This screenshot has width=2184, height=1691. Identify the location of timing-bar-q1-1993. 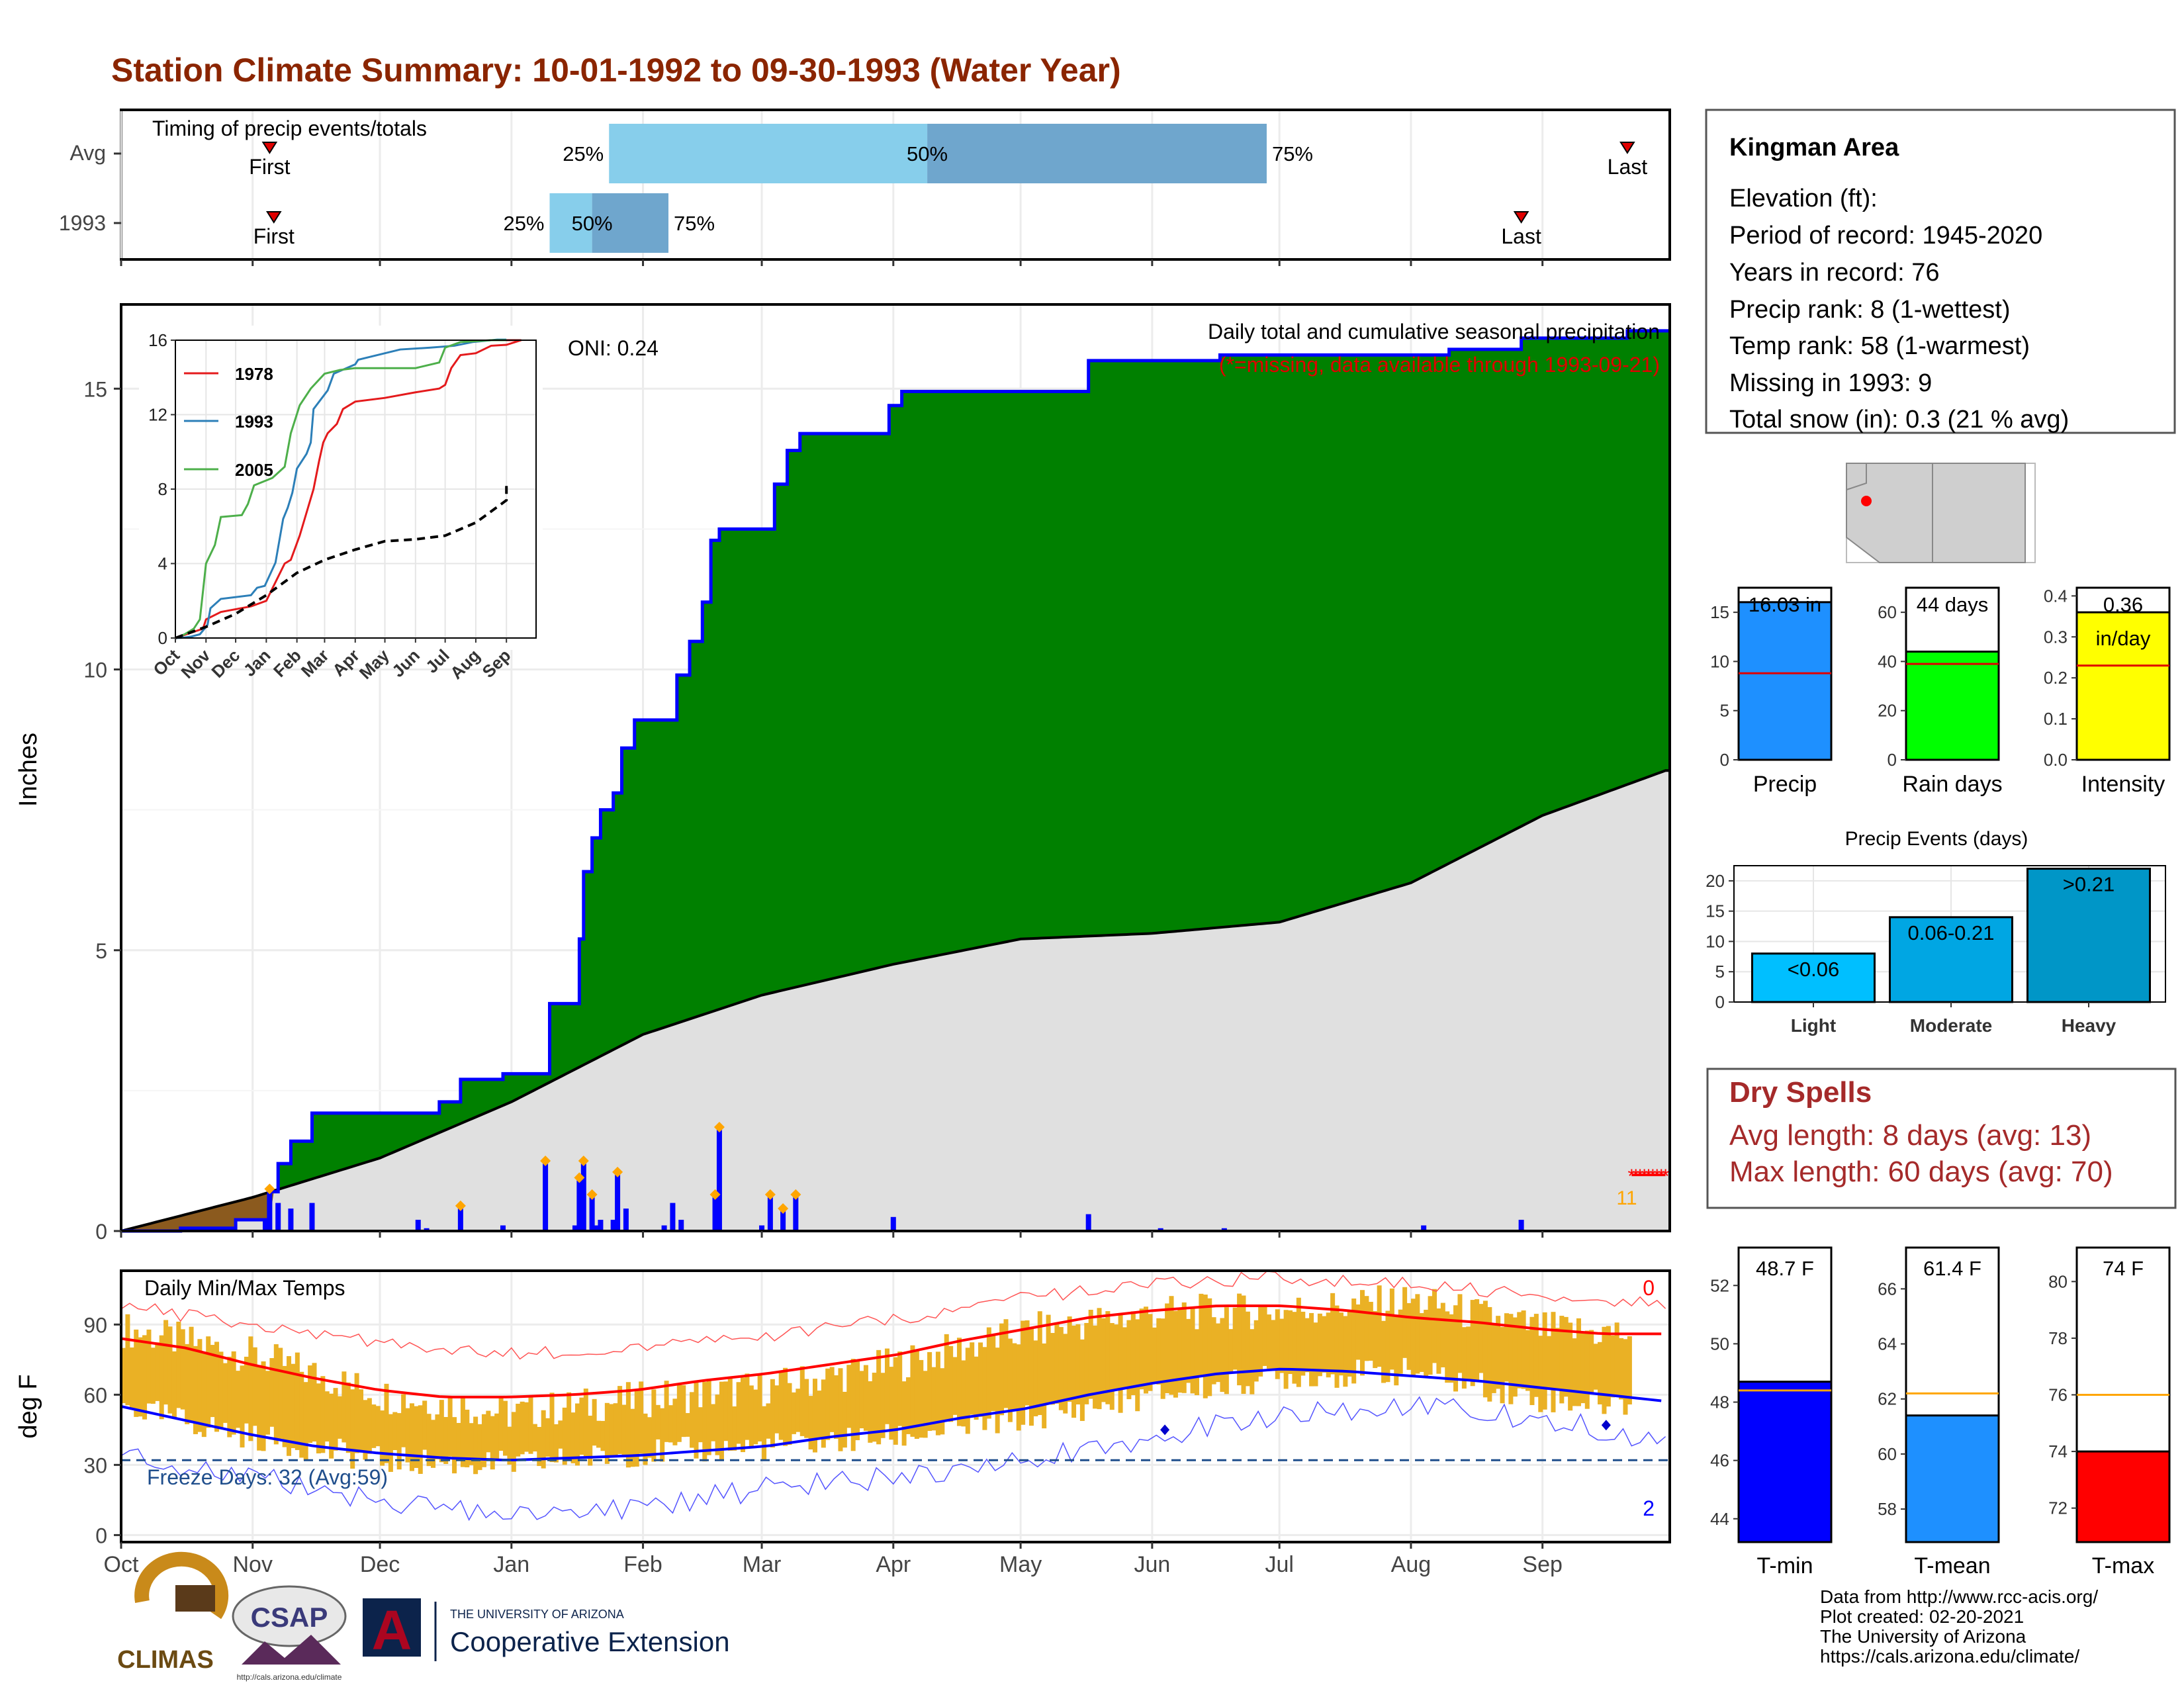
(570, 223).